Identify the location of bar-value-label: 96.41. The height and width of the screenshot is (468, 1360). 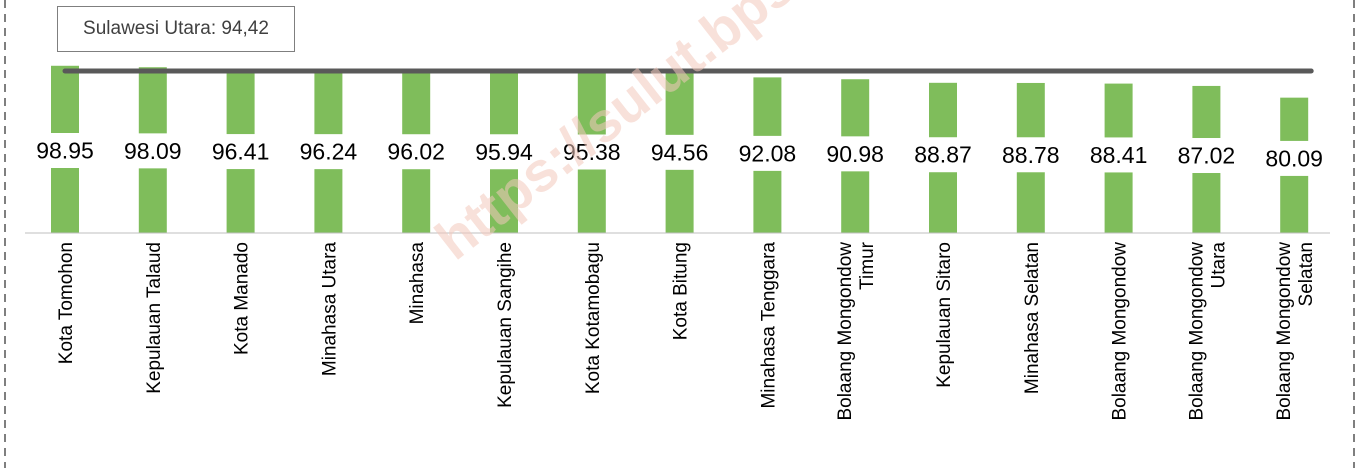
(241, 152).